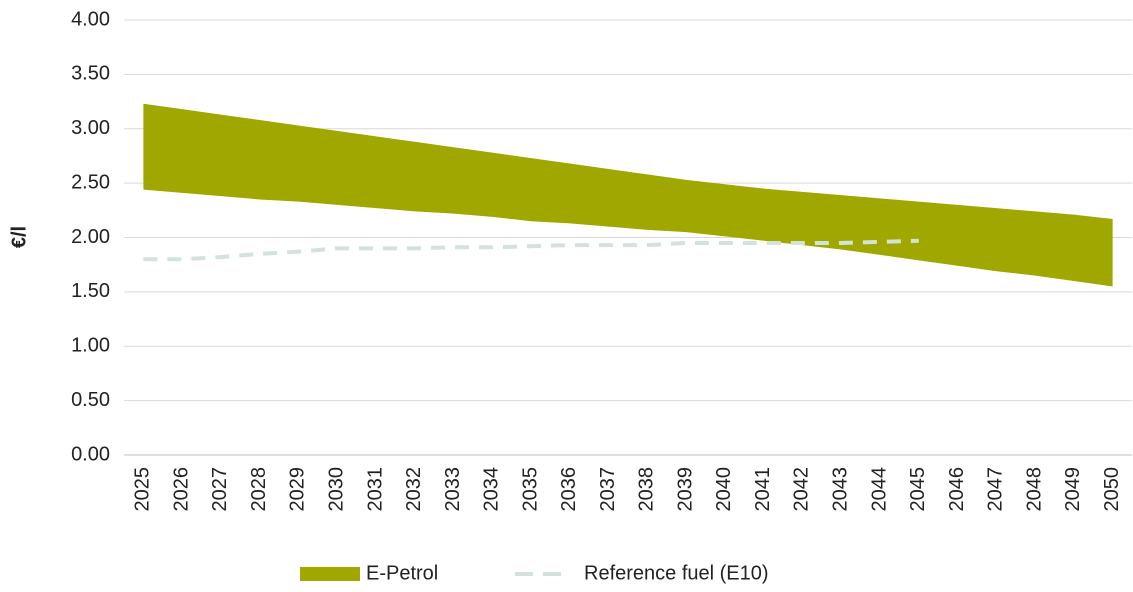 This screenshot has width=1133, height=592. What do you see at coordinates (530, 489) in the screenshot?
I see `x-tick-label: 2035` at bounding box center [530, 489].